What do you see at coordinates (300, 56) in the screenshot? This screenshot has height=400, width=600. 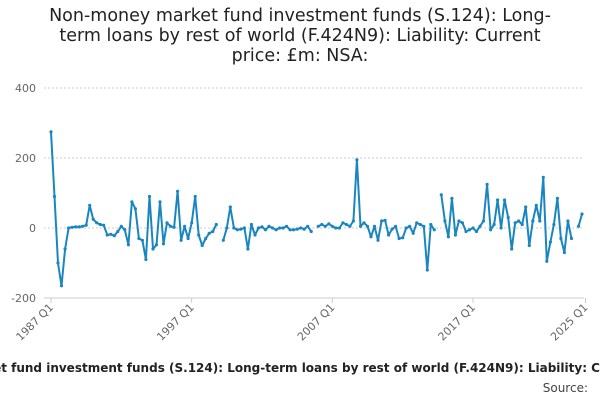 I see `chart-title-line-3: price: £m: NSA:` at bounding box center [300, 56].